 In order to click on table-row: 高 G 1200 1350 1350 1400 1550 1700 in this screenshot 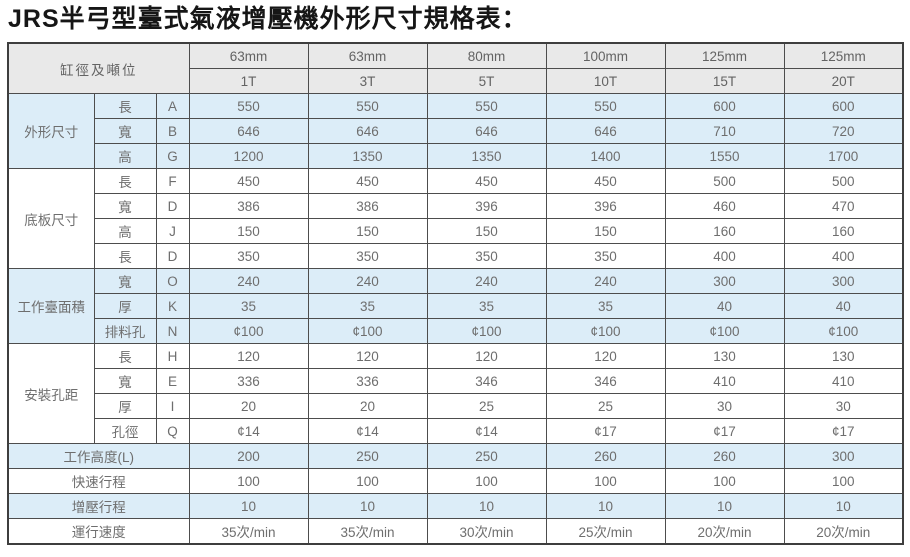, I will do `click(456, 156)`.